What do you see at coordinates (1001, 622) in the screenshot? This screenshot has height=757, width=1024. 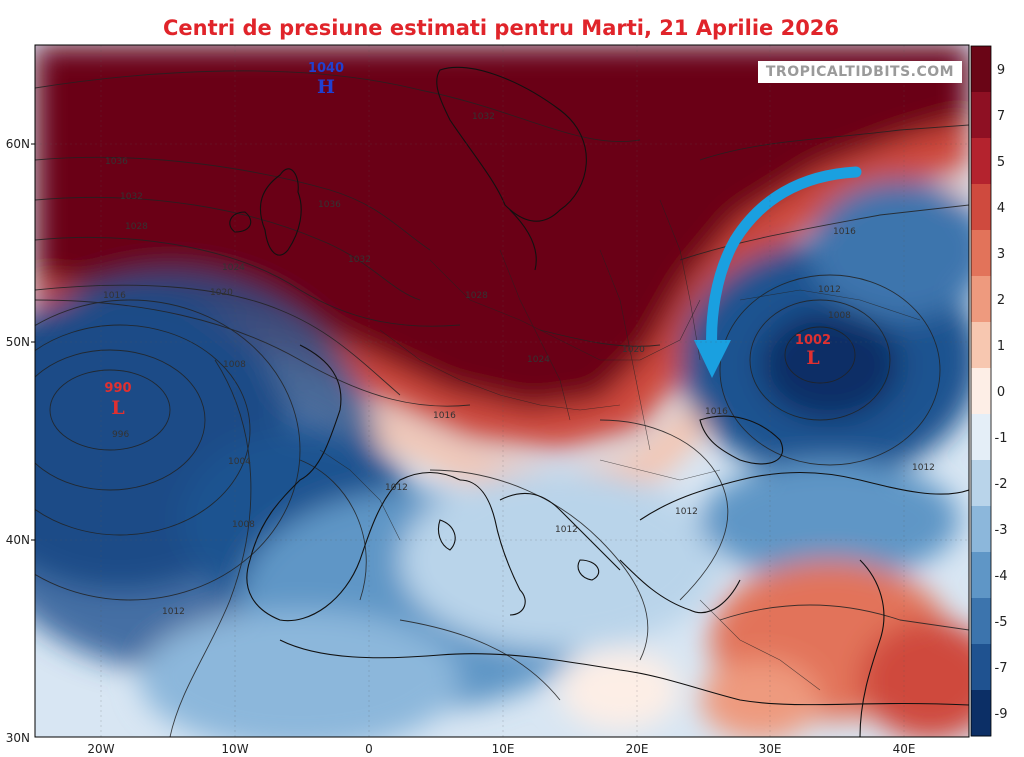 I see `colorbar-tick-label: -5` at bounding box center [1001, 622].